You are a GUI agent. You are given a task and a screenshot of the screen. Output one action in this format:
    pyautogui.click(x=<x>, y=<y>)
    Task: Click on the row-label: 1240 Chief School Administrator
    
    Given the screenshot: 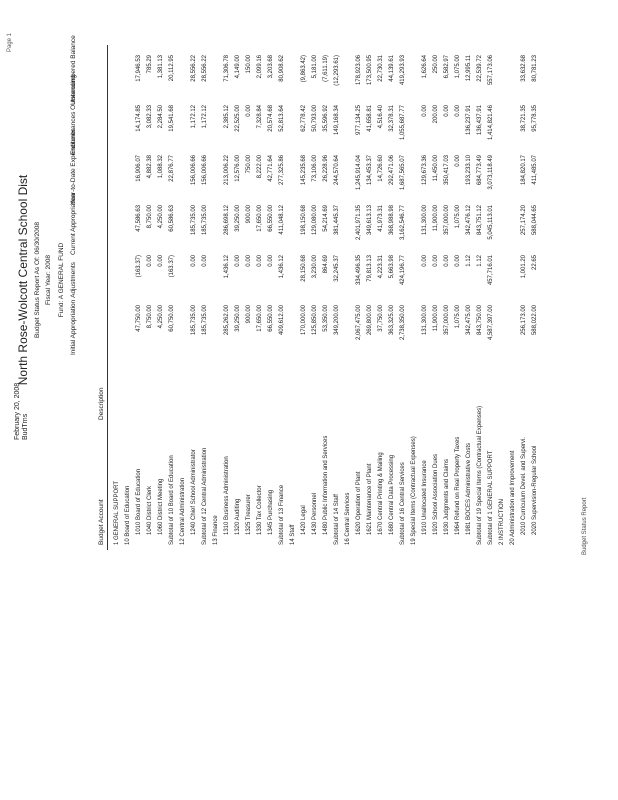 What is the action you would take?
    pyautogui.click(x=194, y=492)
    